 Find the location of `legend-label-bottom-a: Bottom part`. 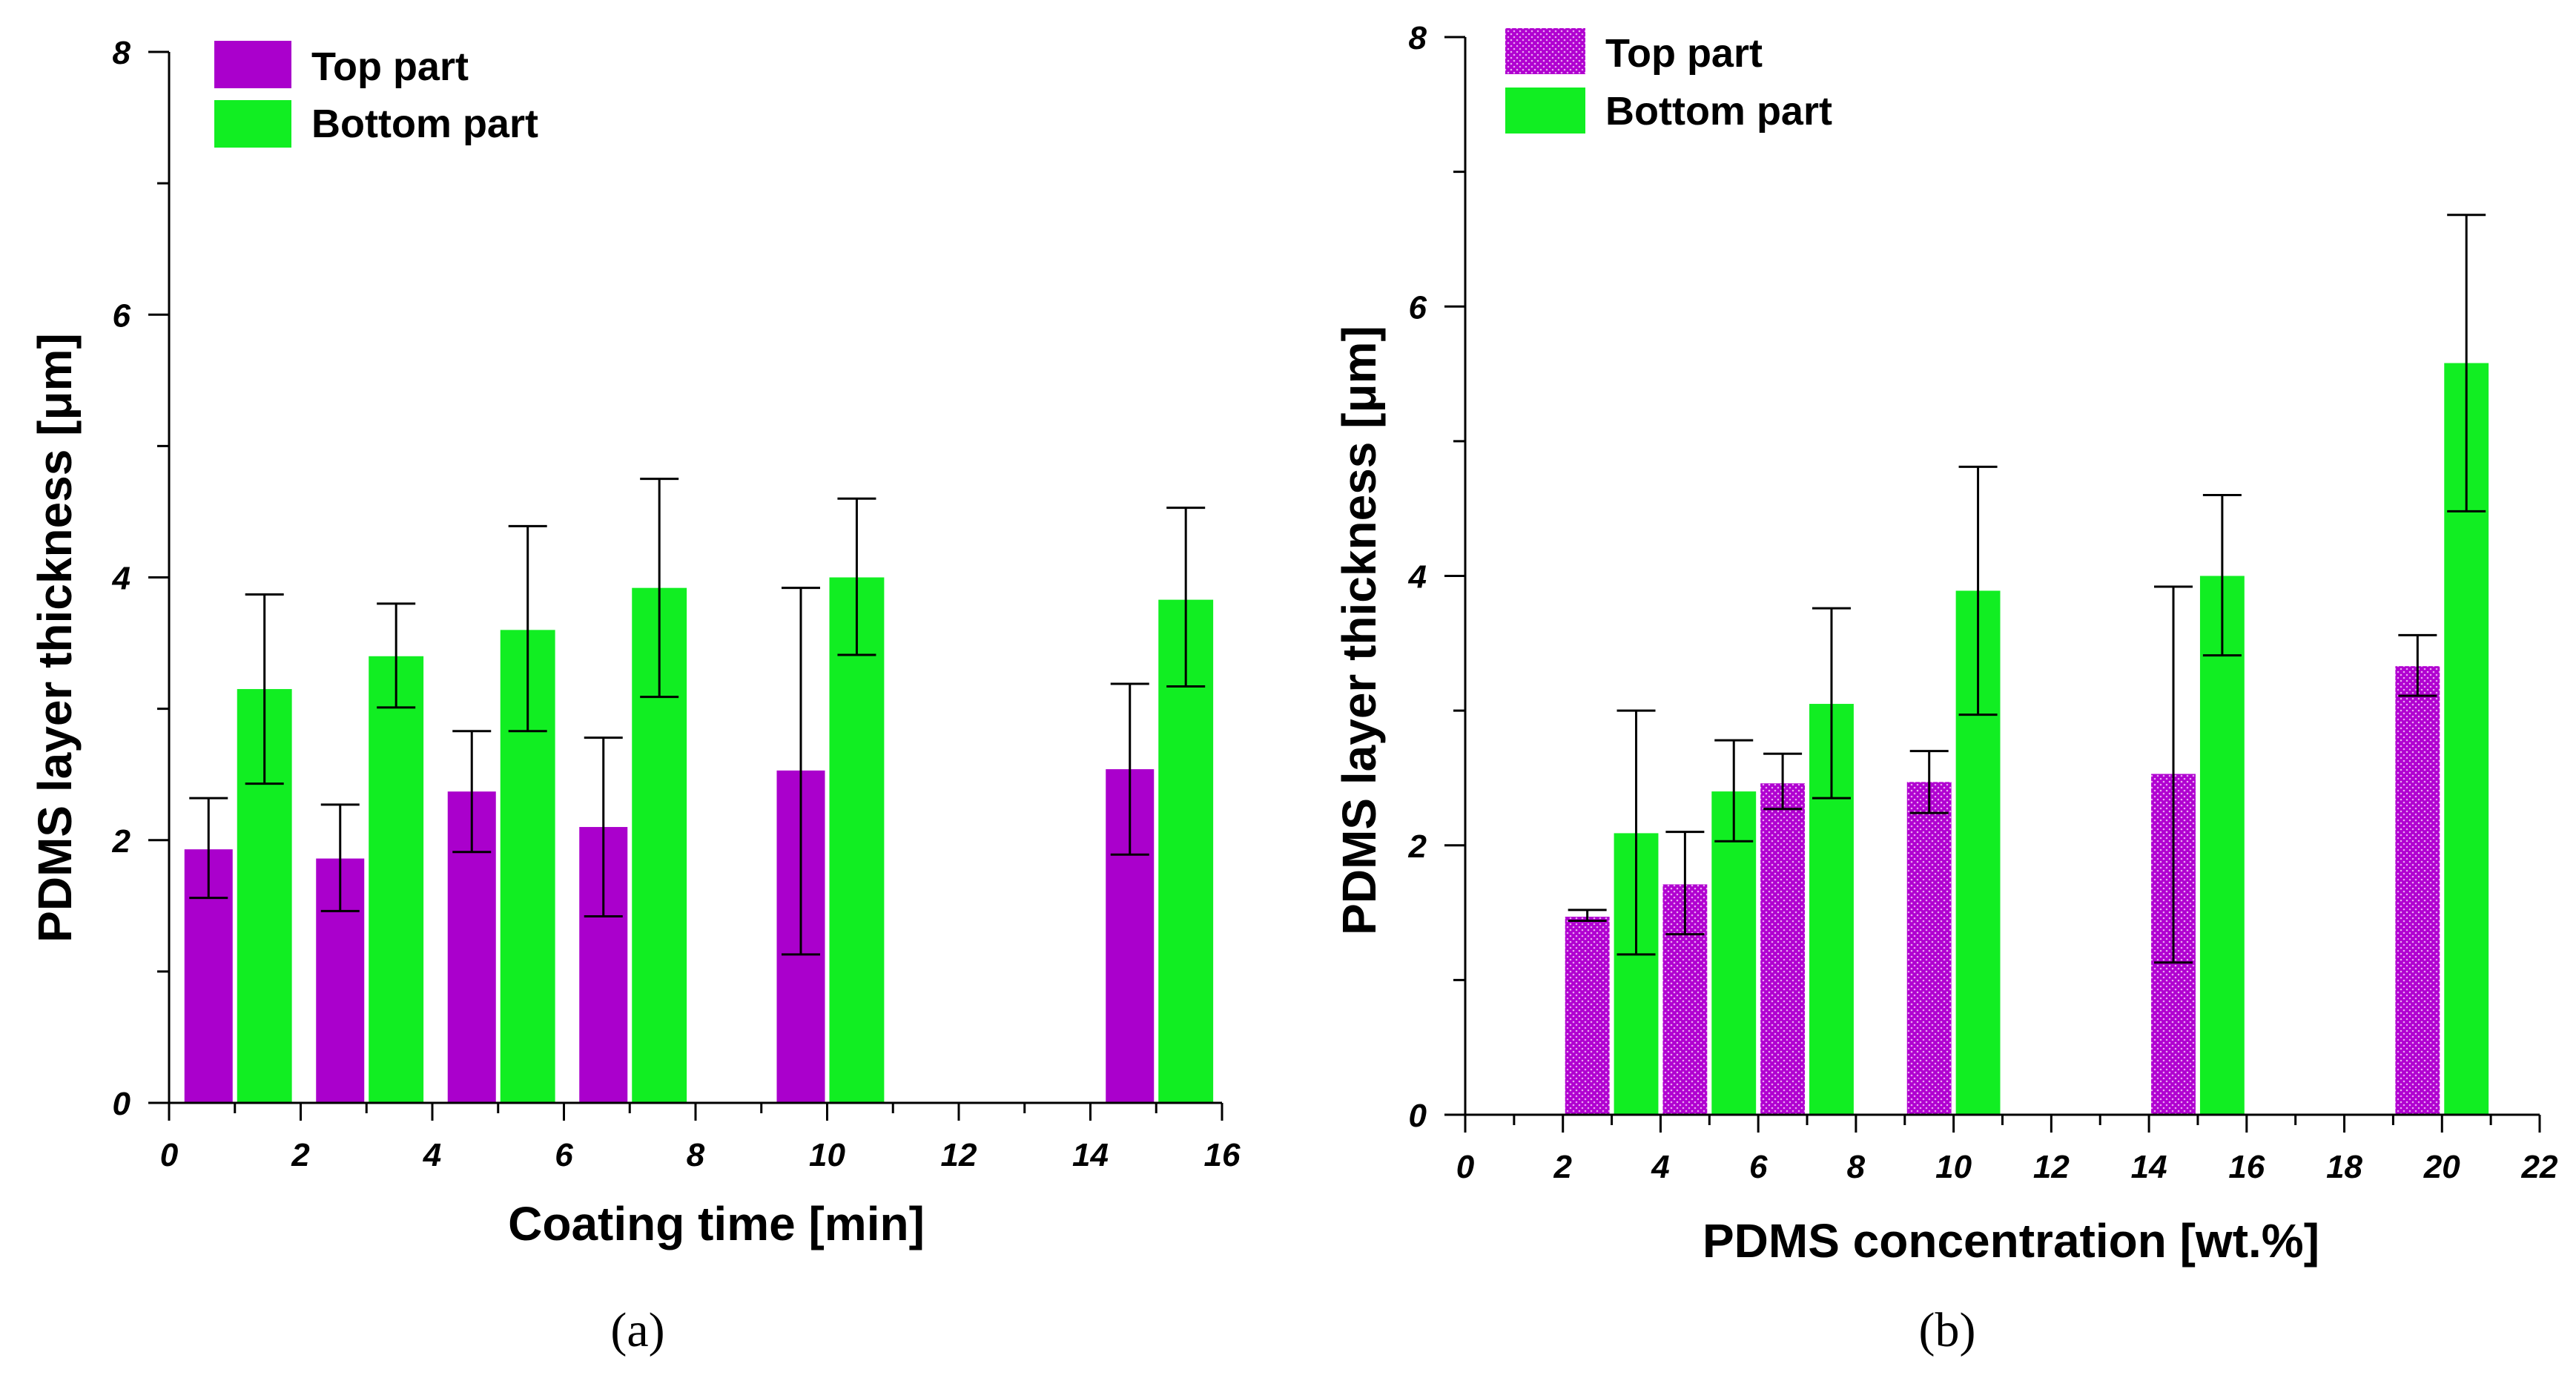

legend-label-bottom-a: Bottom part is located at coordinates (424, 124).